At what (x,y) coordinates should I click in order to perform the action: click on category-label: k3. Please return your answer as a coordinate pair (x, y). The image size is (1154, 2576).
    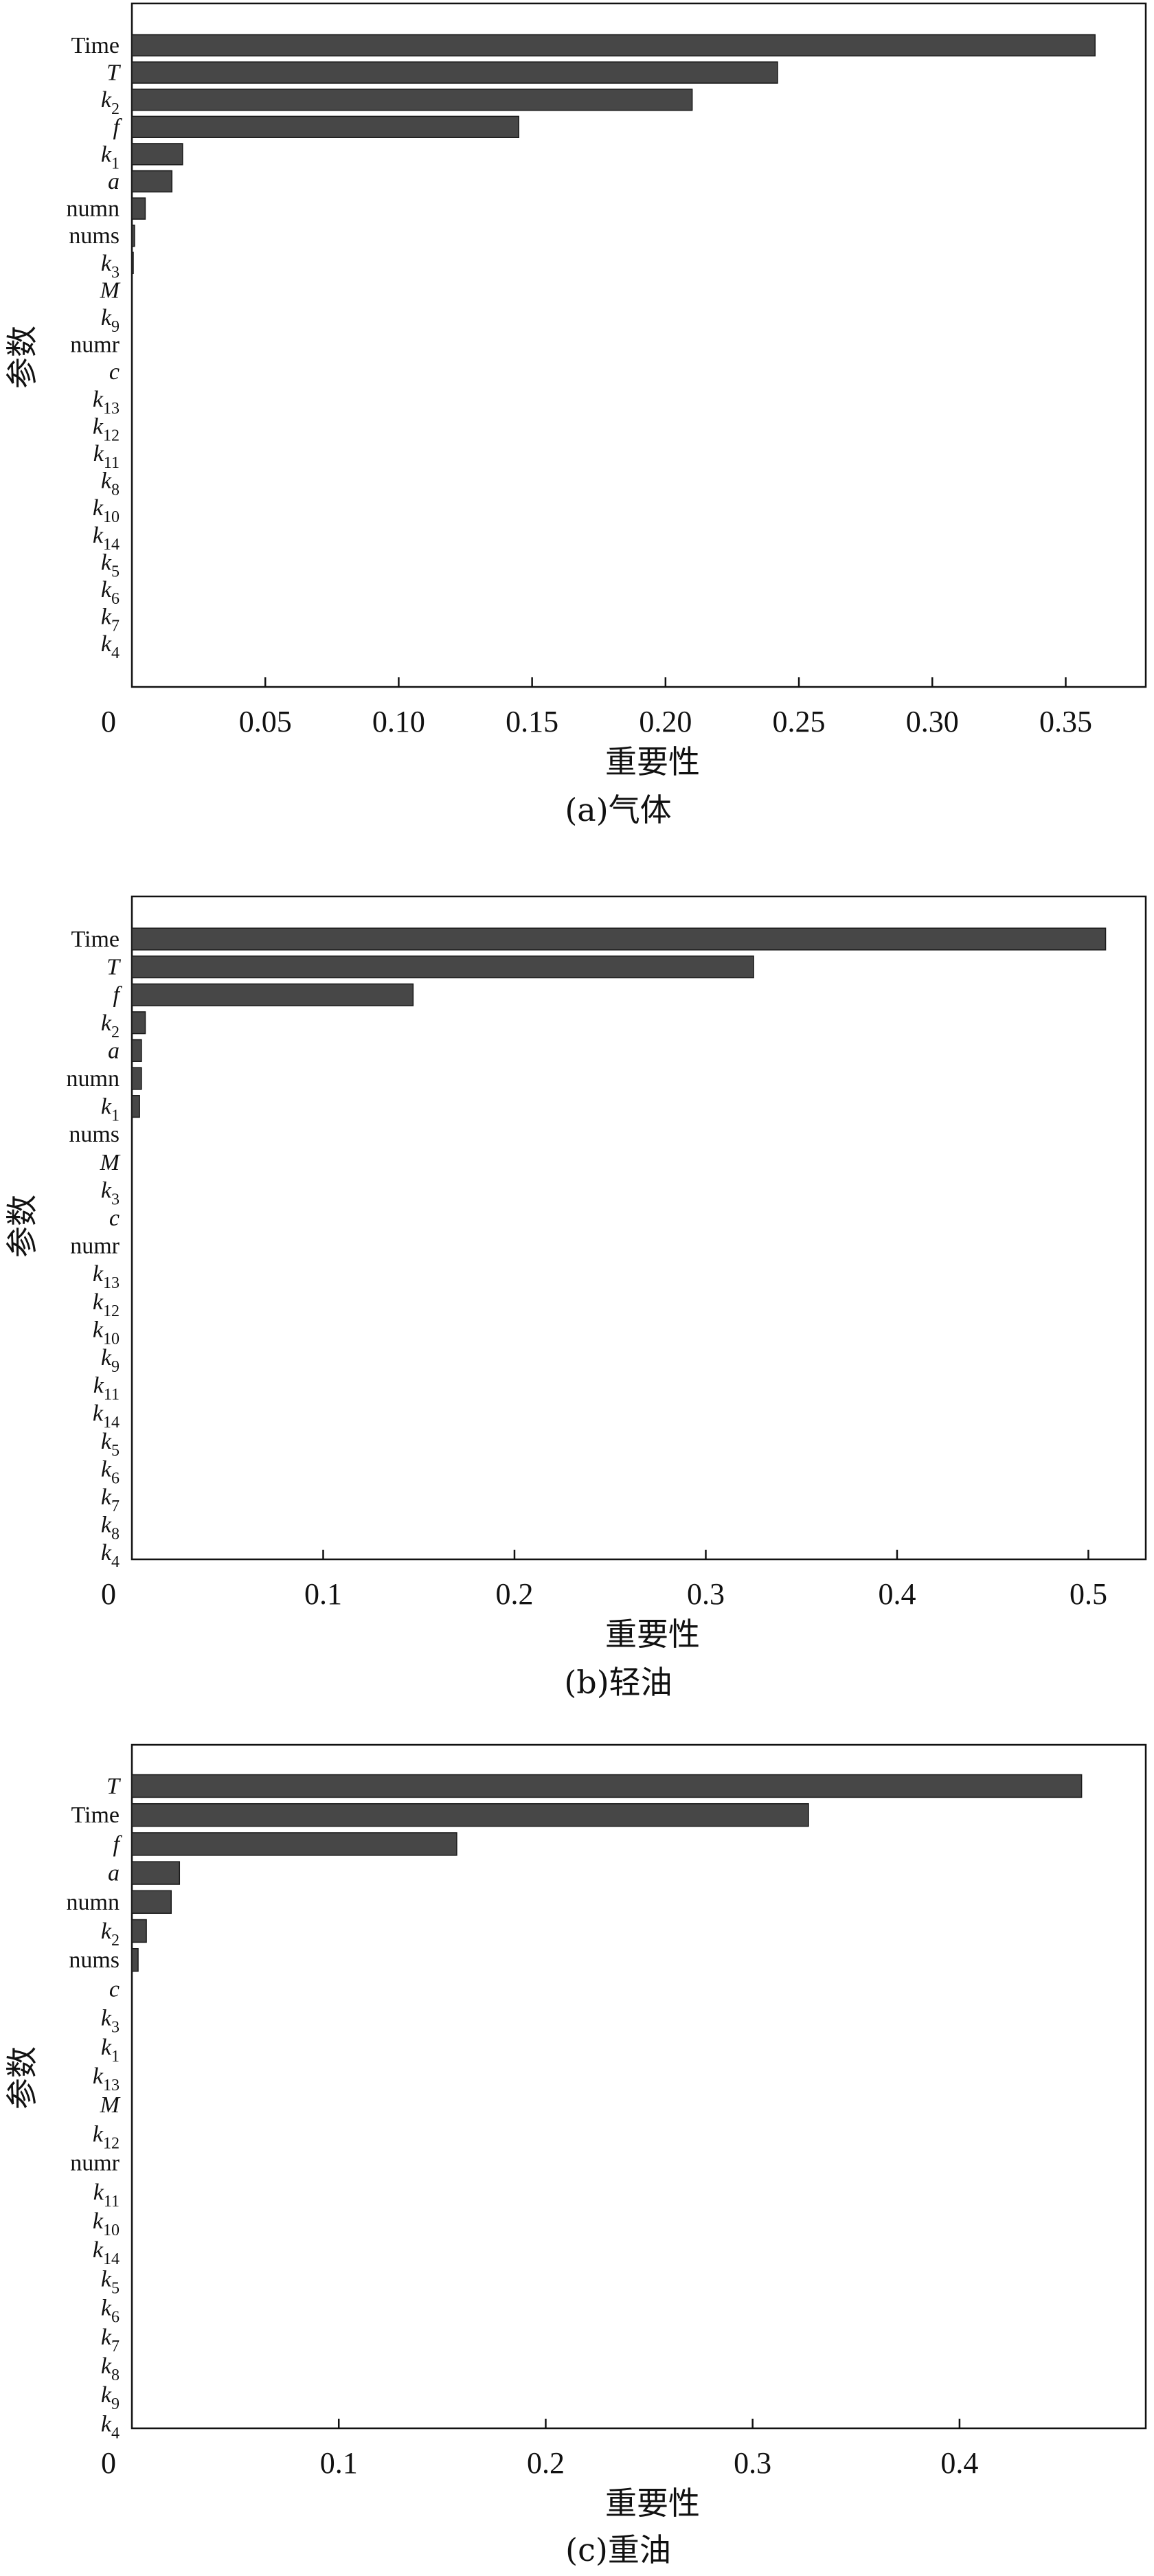
    Looking at the image, I should click on (110, 266).